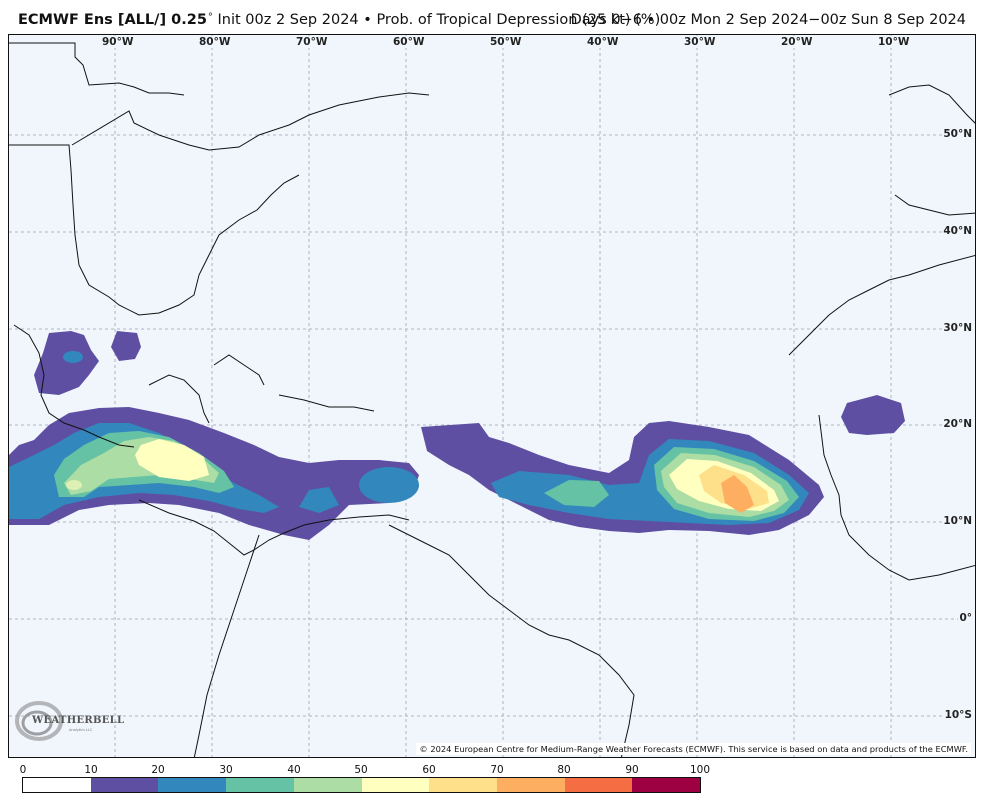 The image size is (984, 808). I want to click on lat-label-10n: 10°N, so click(957, 521).